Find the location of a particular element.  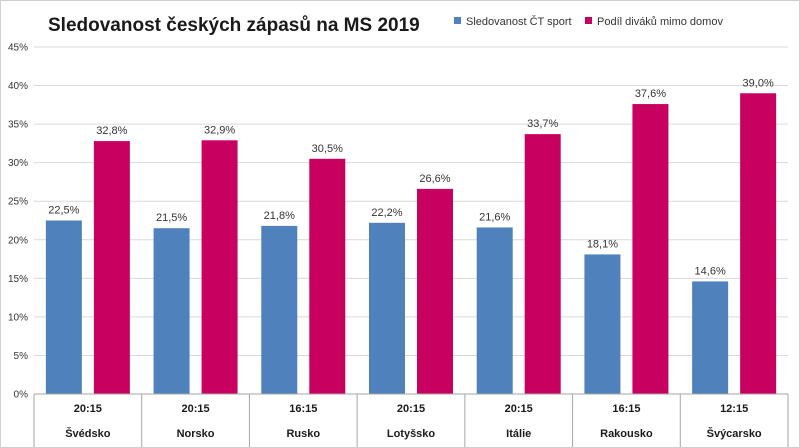

x-tick-time: 12:15 is located at coordinates (734, 409).